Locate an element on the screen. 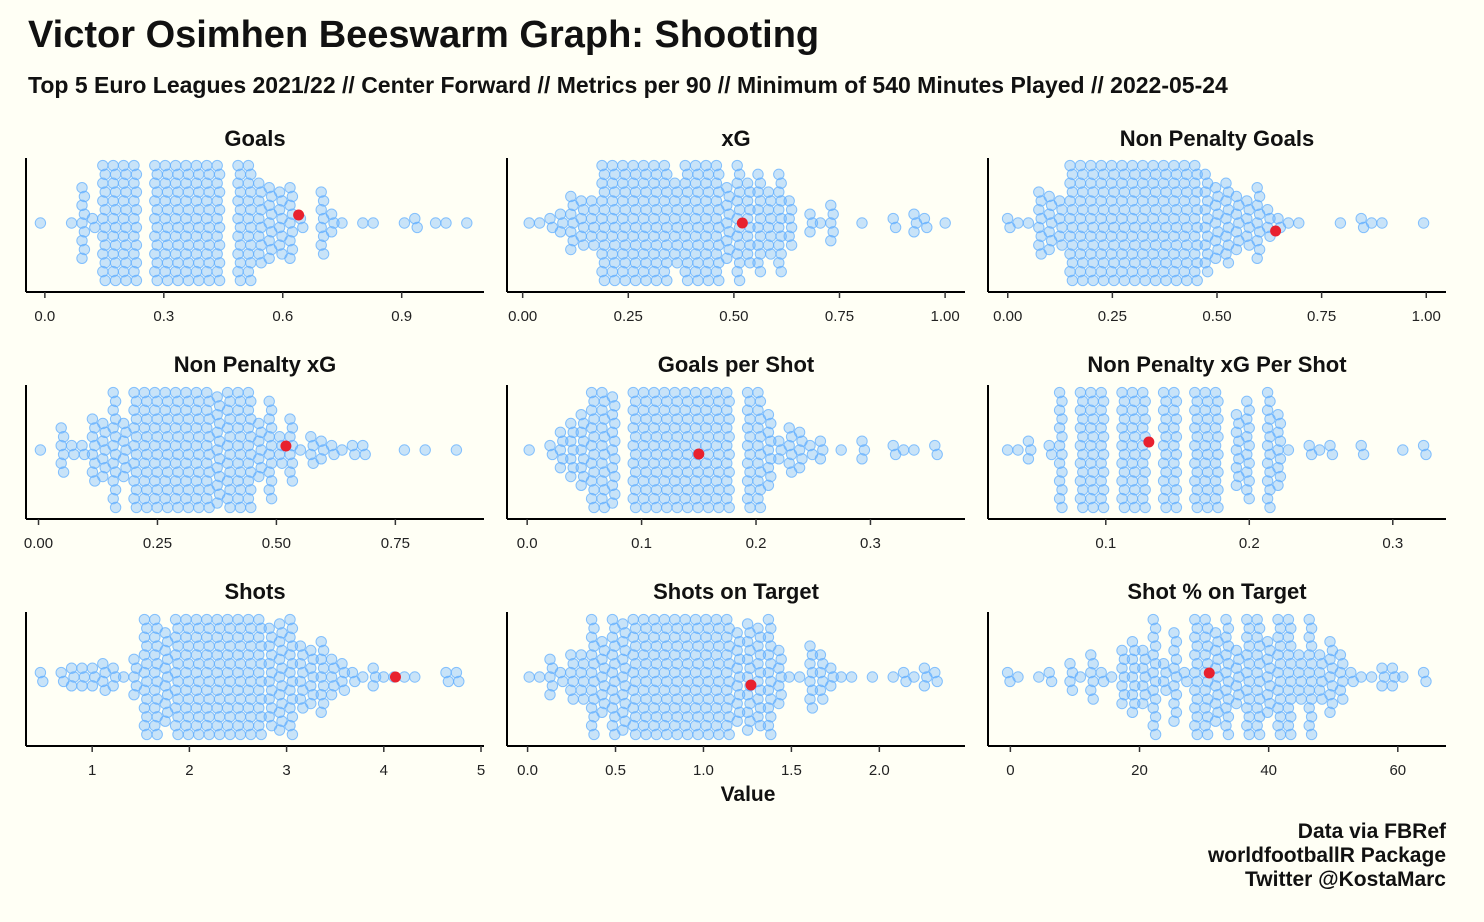 The width and height of the screenshot is (1484, 922). x-tick-label: 0.1 is located at coordinates (641, 543).